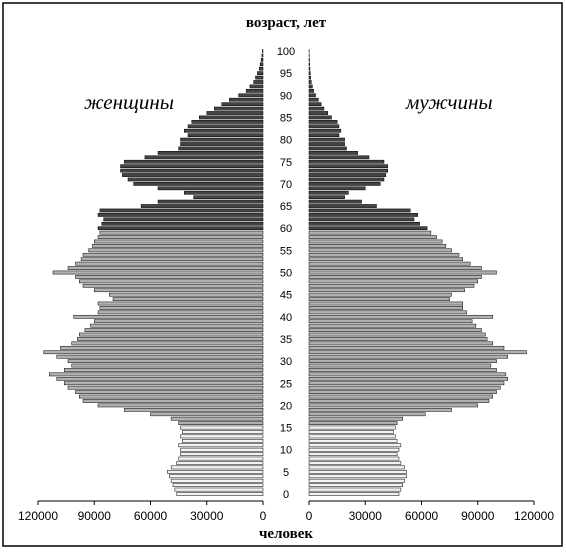 The image size is (566, 555). I want to click on age-tick-10: 10, so click(286, 451).